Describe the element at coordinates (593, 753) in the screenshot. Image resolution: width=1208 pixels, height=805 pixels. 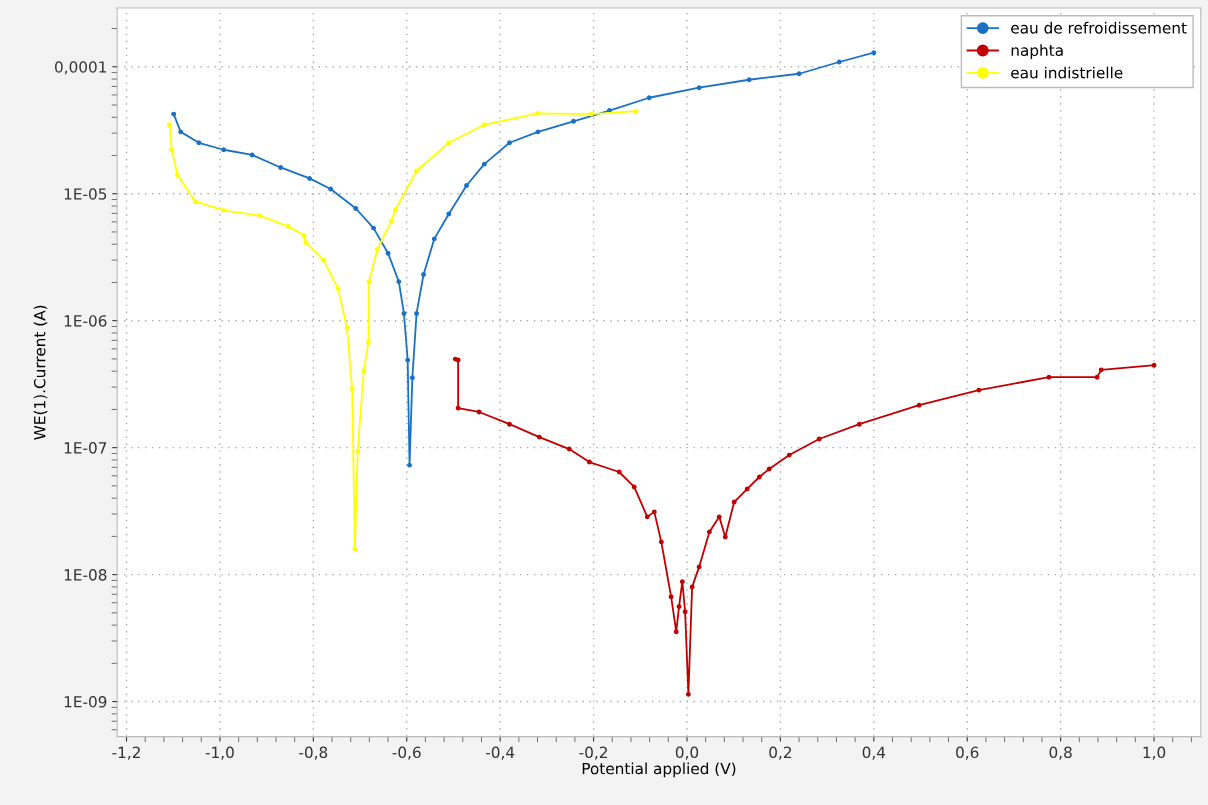
I see `x-tick-label: -0,2` at that location.